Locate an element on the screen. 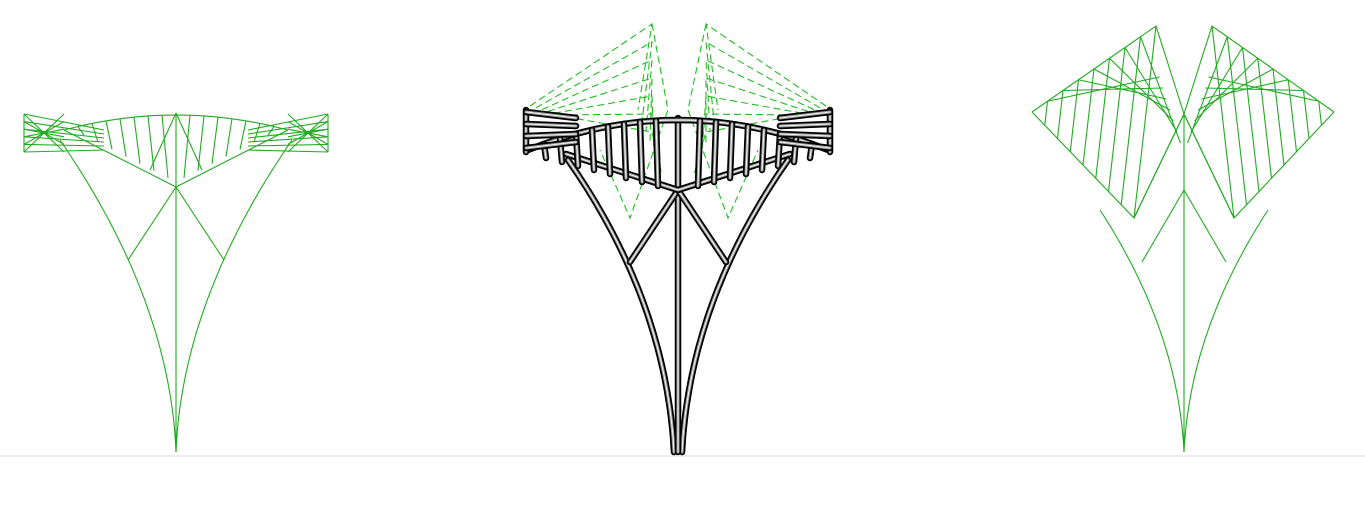 This screenshot has width=1365, height=506. apex-tie-left is located at coordinates (163, 141).